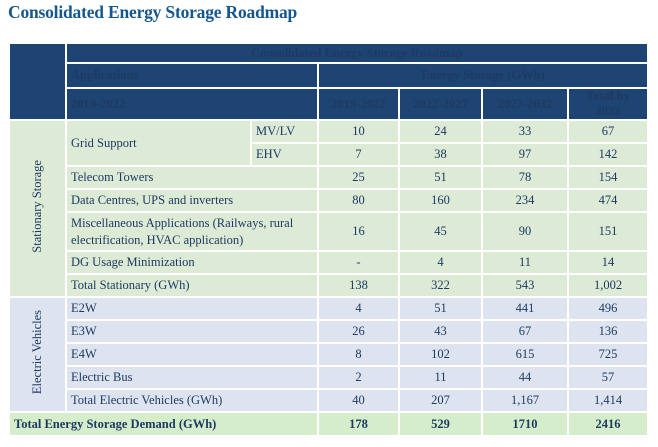  What do you see at coordinates (158, 143) in the screenshot?
I see `cell-grid-support-label: Grid Support` at bounding box center [158, 143].